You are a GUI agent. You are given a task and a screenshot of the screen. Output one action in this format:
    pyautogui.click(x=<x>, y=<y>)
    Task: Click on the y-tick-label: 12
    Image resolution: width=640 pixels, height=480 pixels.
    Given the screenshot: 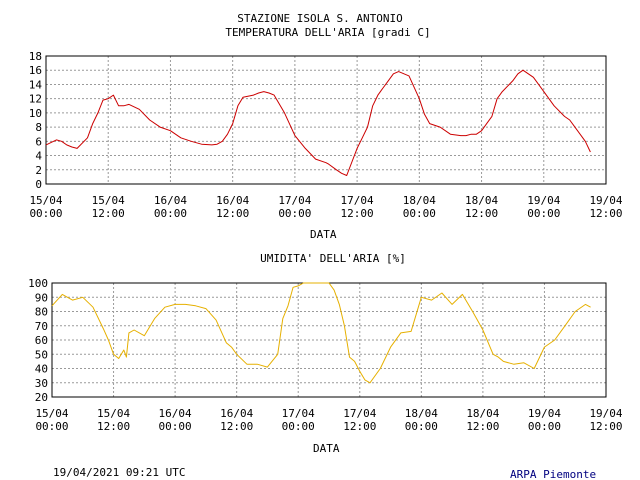 What is the action you would take?
    pyautogui.click(x=35, y=99)
    